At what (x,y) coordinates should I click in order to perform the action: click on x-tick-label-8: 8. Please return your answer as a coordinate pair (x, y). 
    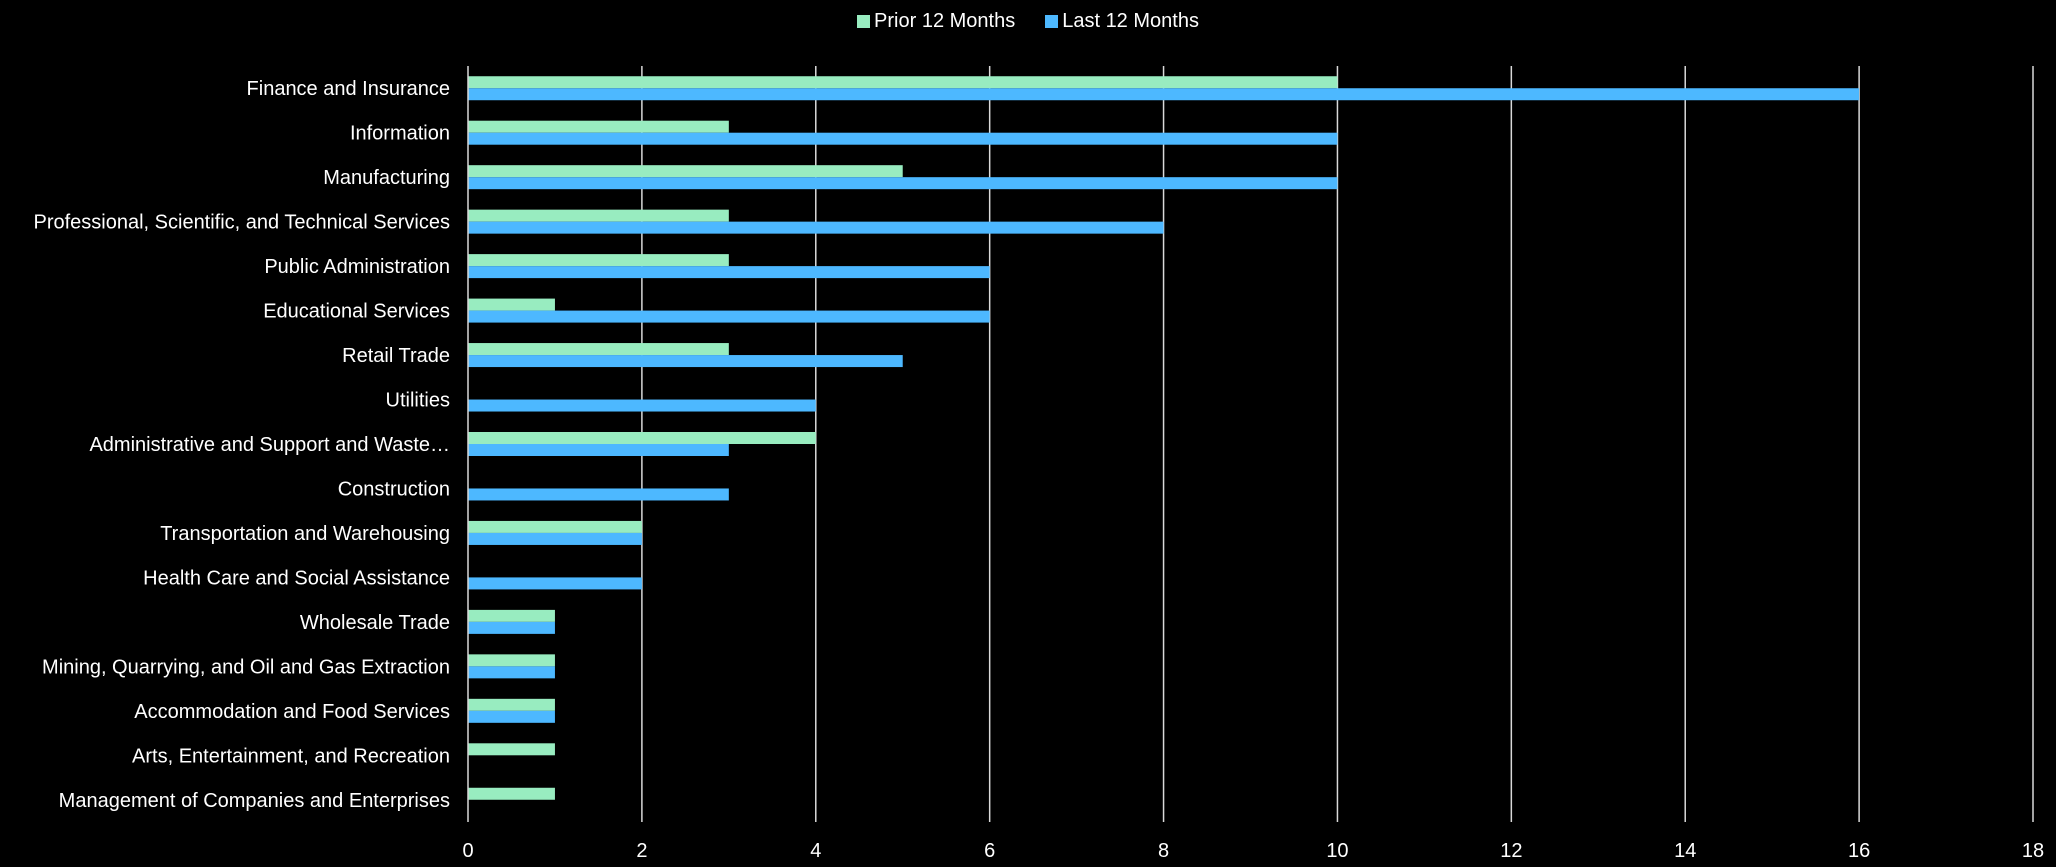
    Looking at the image, I should click on (1163, 851).